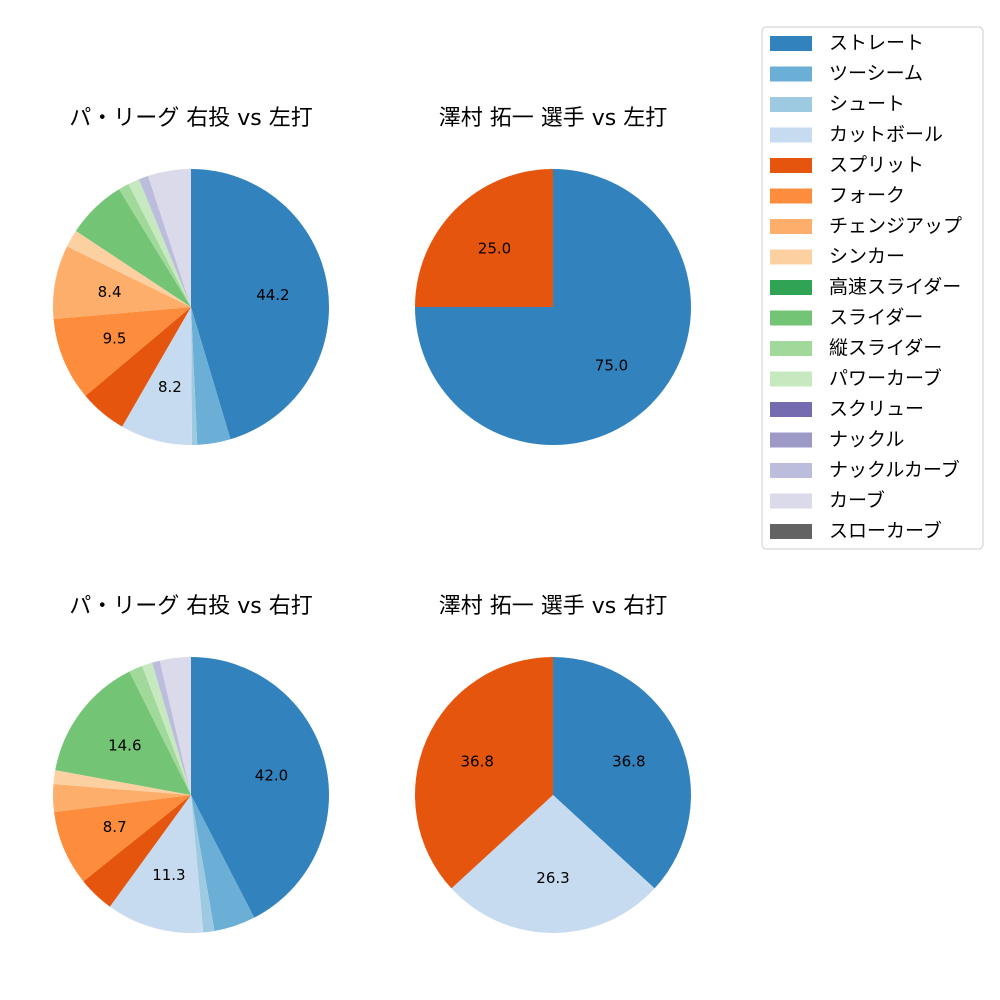 The image size is (1000, 1000). Describe the element at coordinates (876, 74) in the screenshot. I see `legend-label: ツーシーム` at that location.